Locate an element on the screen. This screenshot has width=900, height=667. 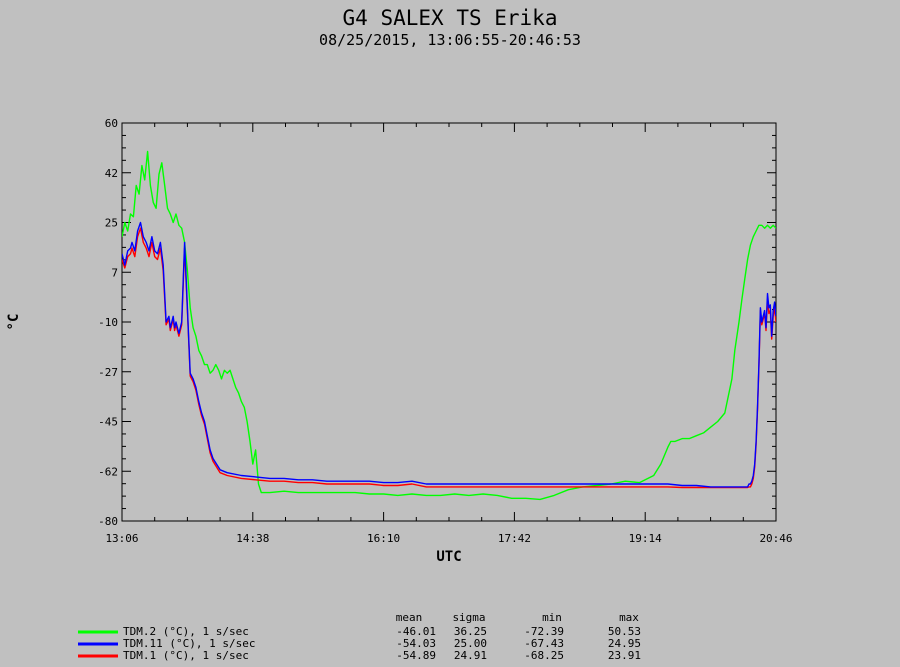
stats-header-label: mean is located at coordinates (409, 617).